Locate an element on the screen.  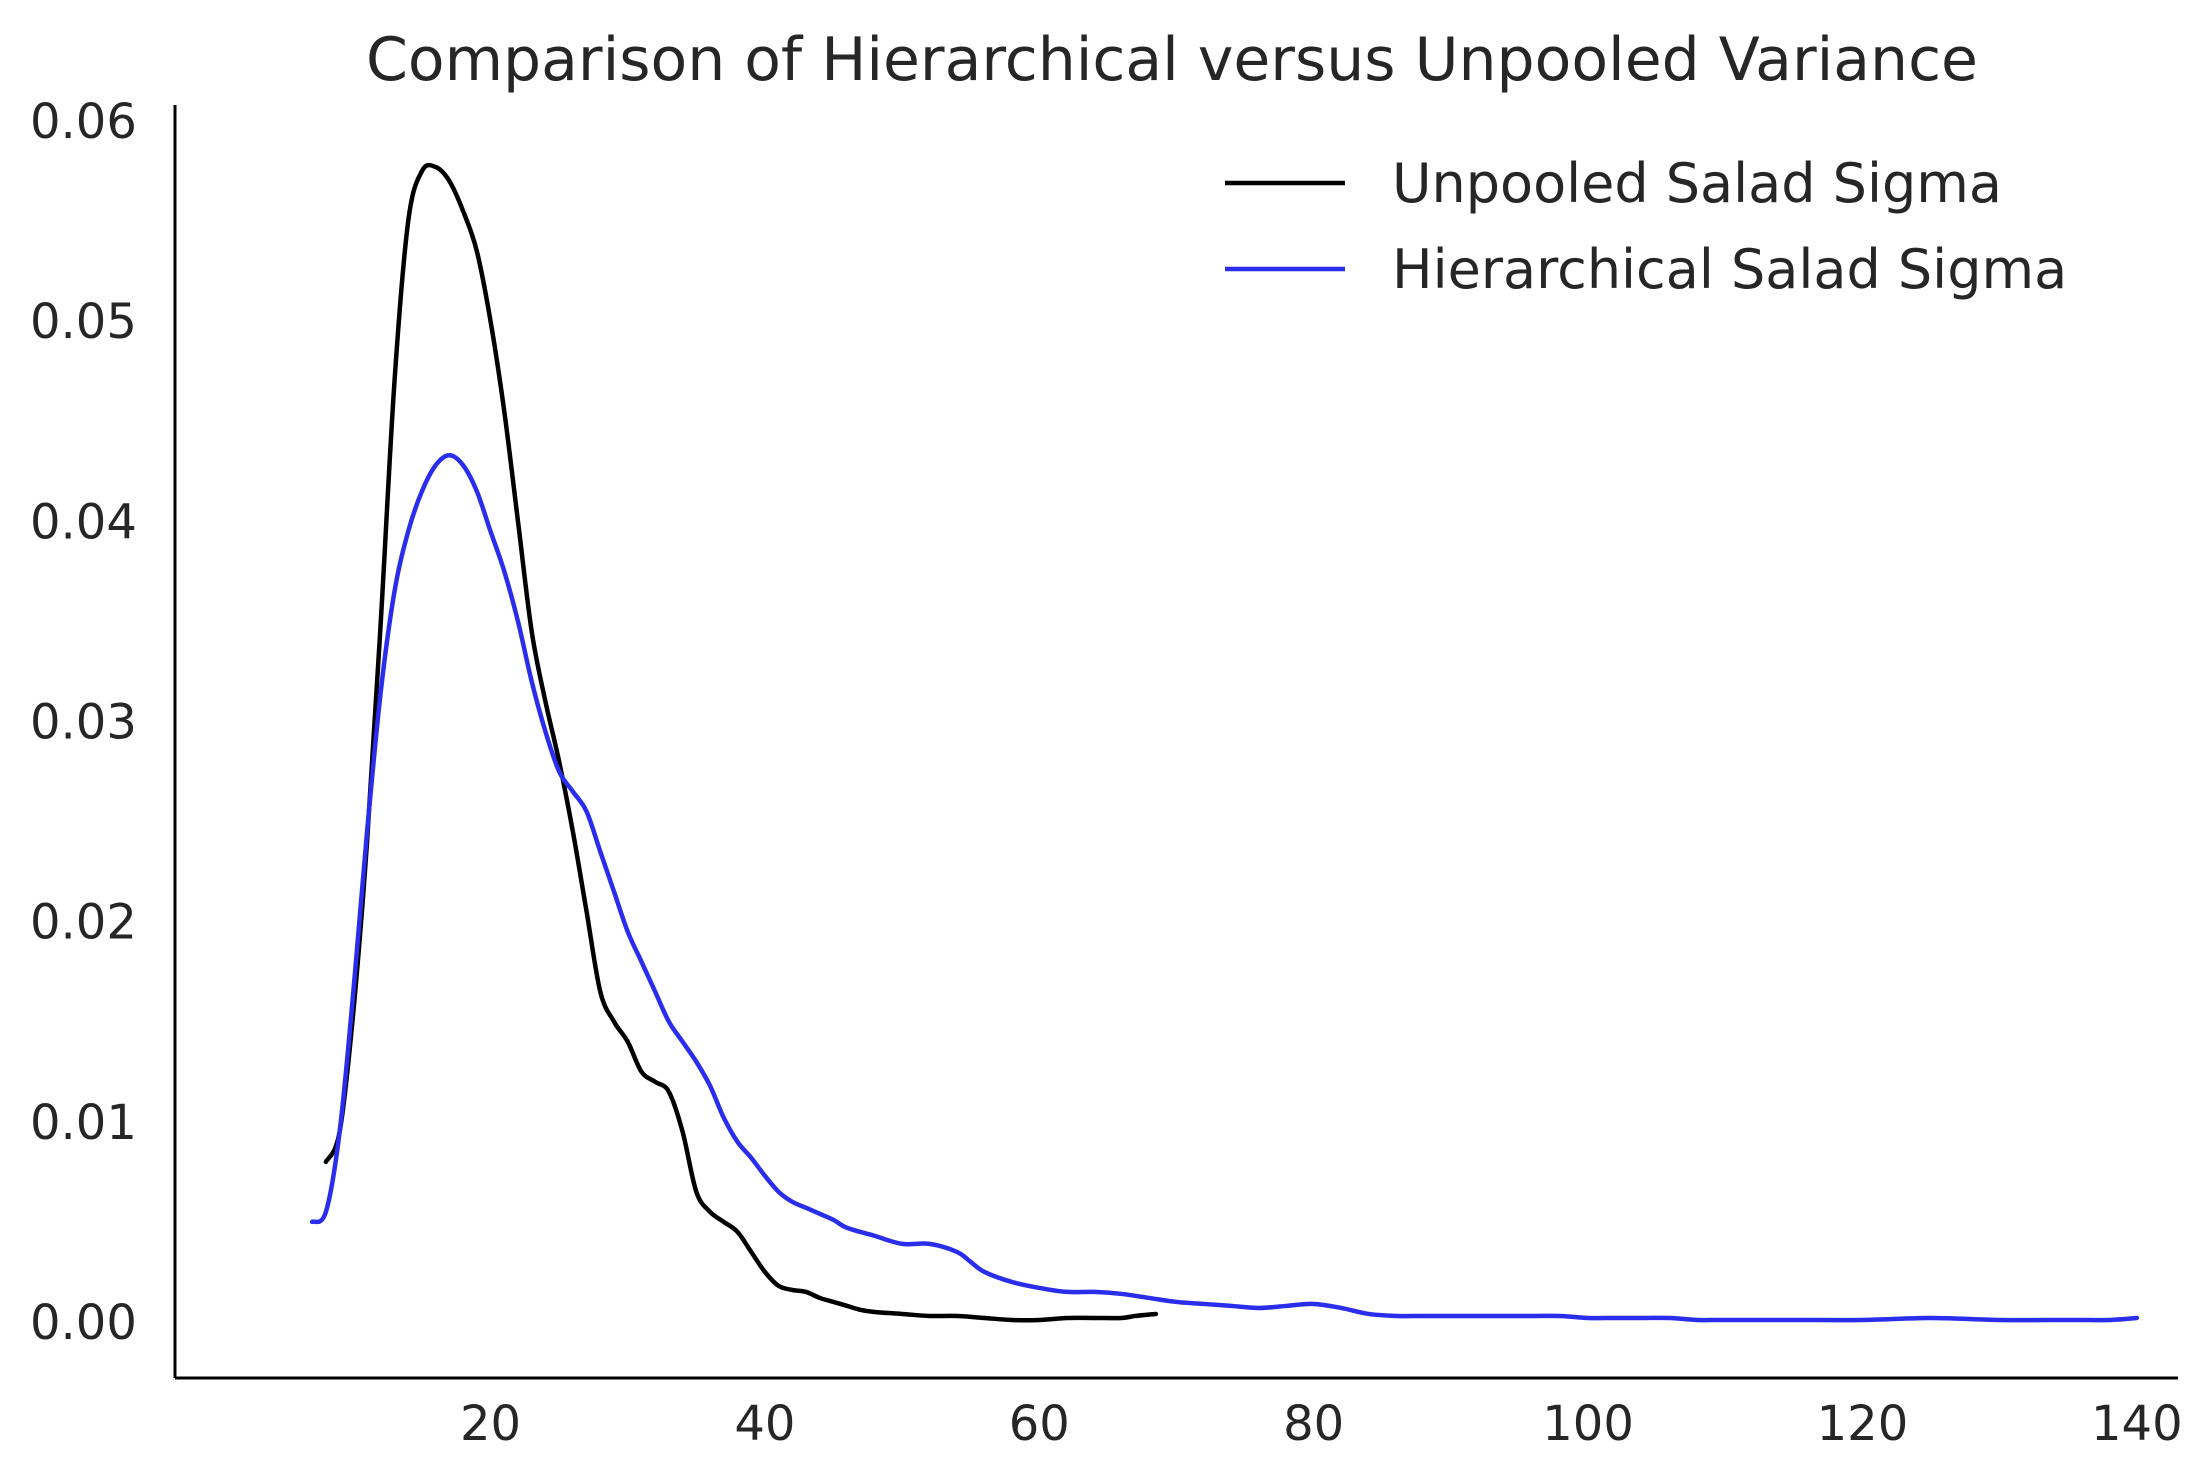
y-tick-label: 0.04 is located at coordinates (83, 522).